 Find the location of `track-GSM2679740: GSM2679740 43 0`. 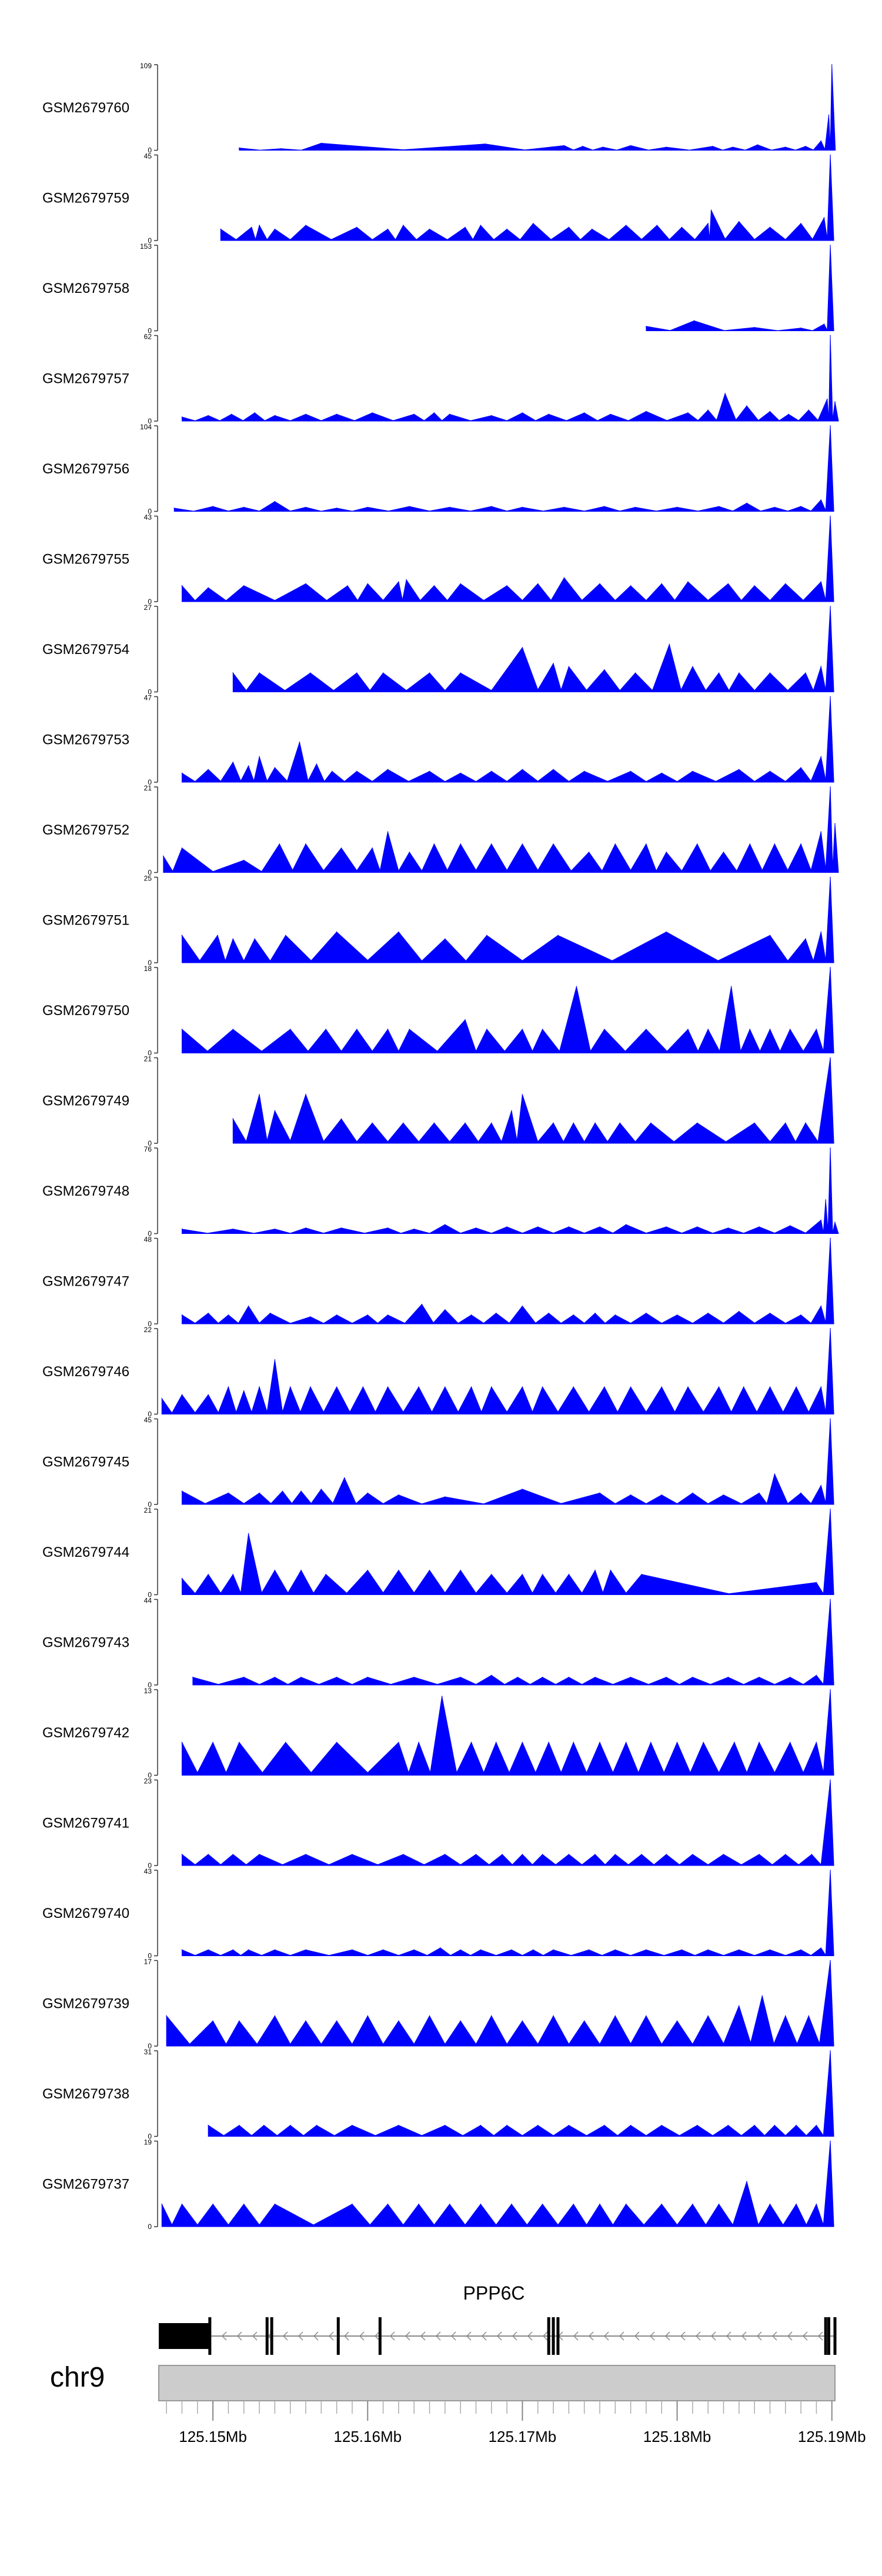

track-GSM2679740: GSM2679740 43 0 is located at coordinates (438, 1913).